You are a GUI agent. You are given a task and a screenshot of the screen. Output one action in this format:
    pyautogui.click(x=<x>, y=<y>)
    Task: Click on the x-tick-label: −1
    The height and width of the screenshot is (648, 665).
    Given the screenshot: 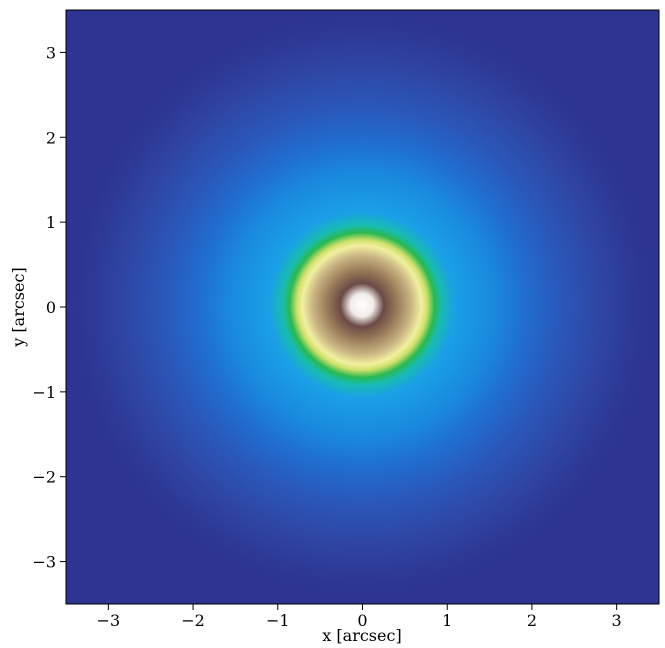 What is the action you would take?
    pyautogui.click(x=278, y=620)
    